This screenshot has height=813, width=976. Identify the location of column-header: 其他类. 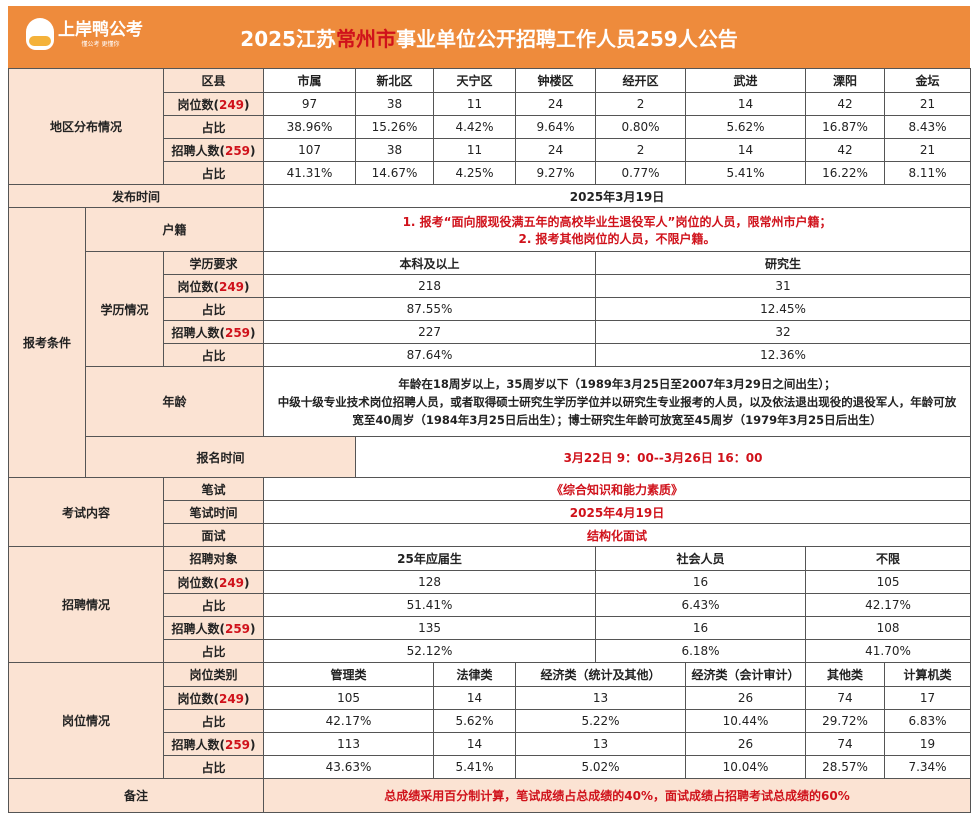
(845, 674).